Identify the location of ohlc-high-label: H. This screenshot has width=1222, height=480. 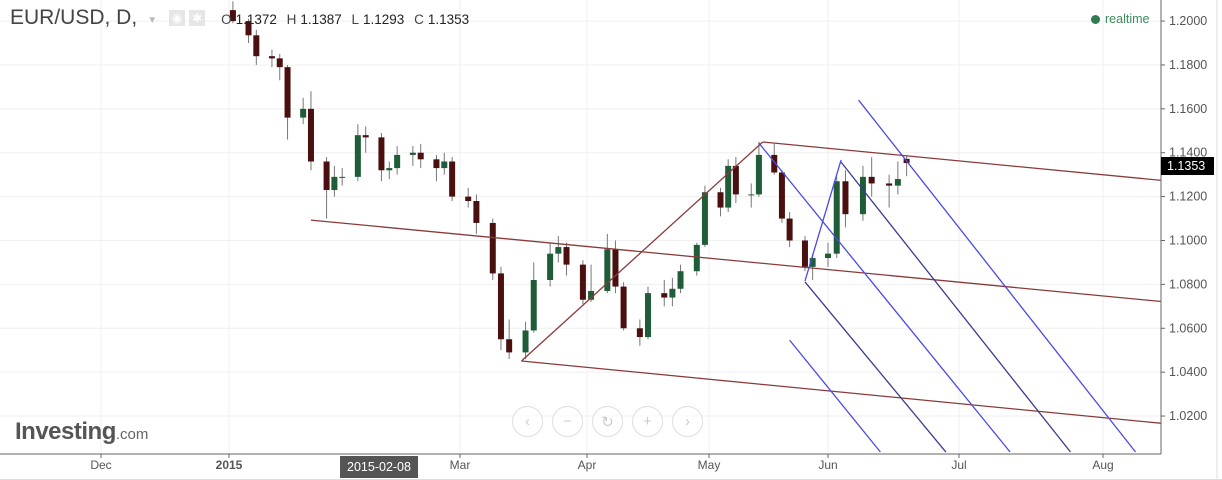
(291, 19).